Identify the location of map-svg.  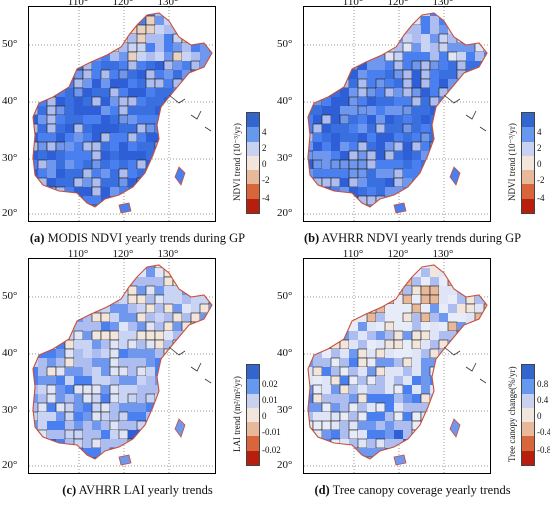
(122, 366).